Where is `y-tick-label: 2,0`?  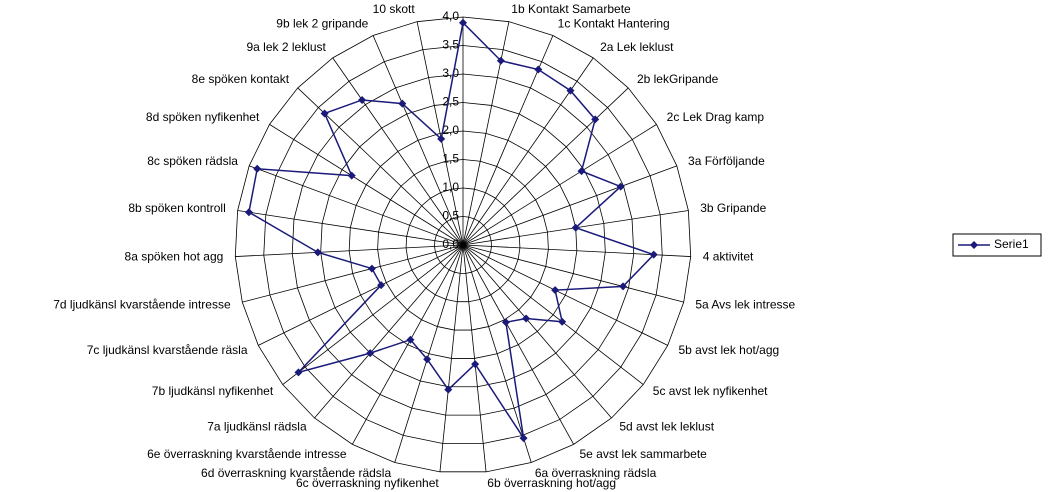
y-tick-label: 2,0 is located at coordinates (450, 130).